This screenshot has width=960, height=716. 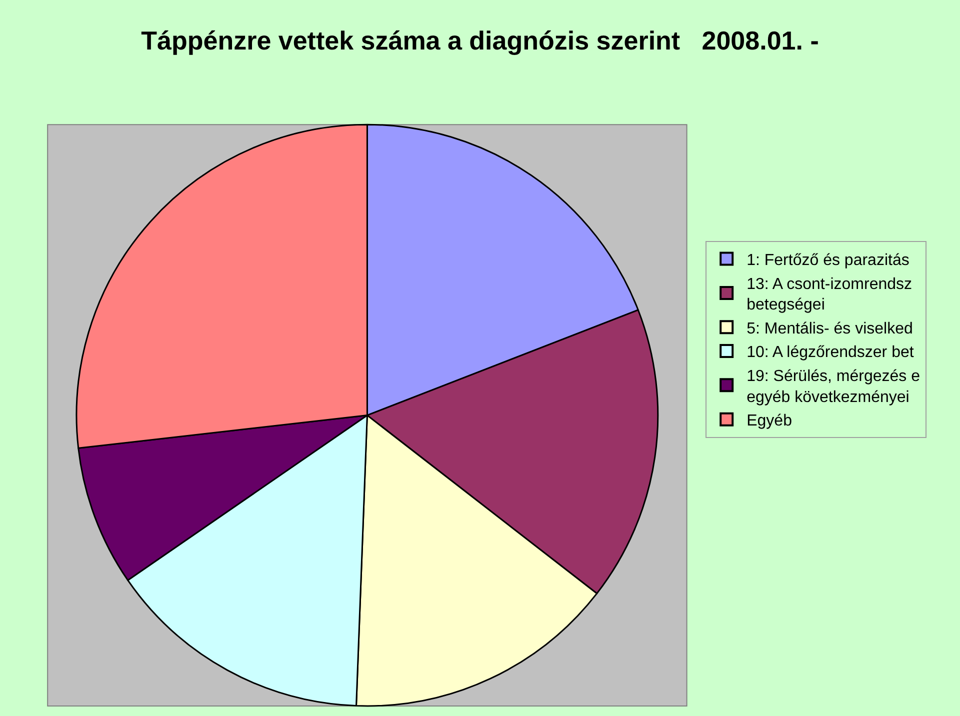 I want to click on legend-label: 13: A csont-izomrendsz betegségei, so click(x=829, y=295).